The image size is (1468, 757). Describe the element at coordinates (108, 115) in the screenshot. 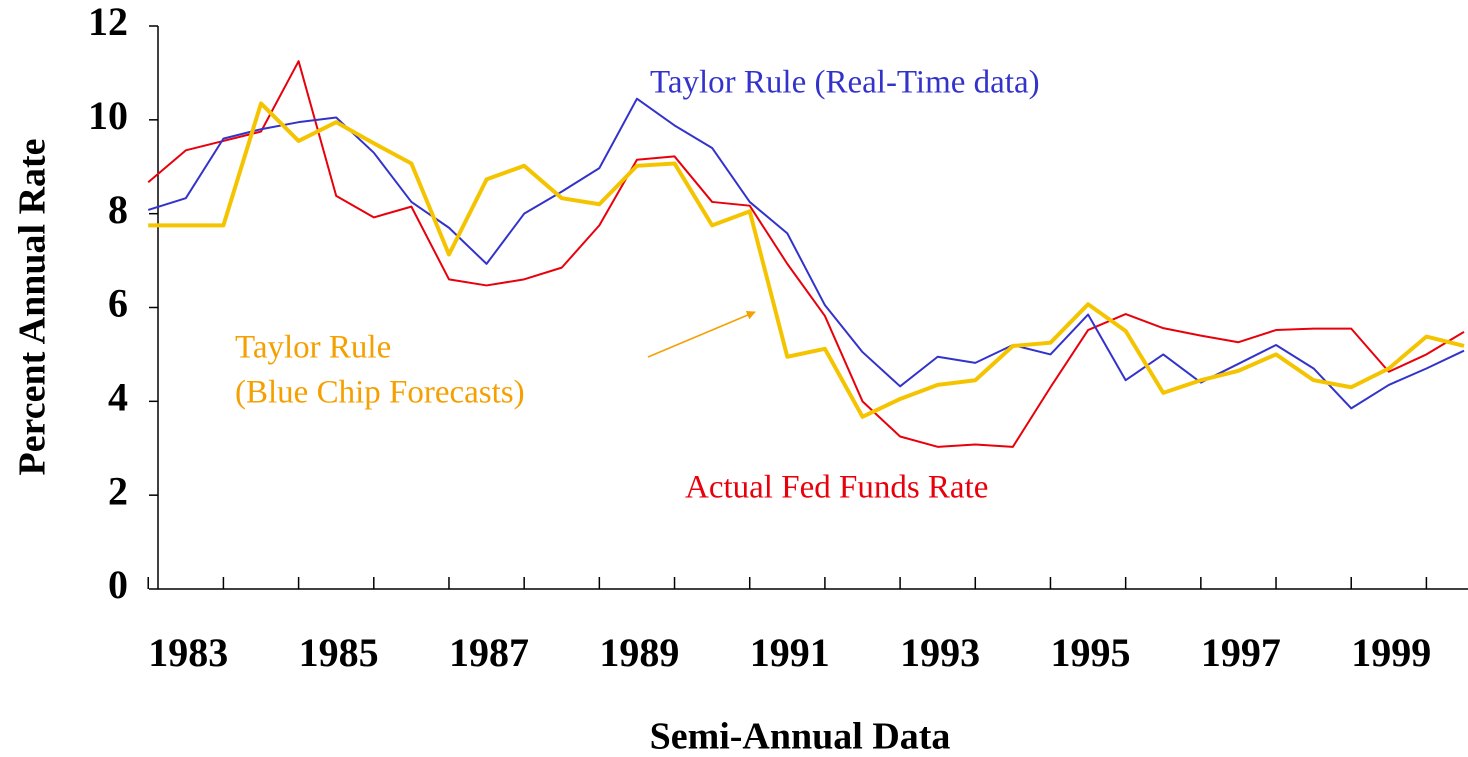

I see `y-tick-label: 10` at that location.